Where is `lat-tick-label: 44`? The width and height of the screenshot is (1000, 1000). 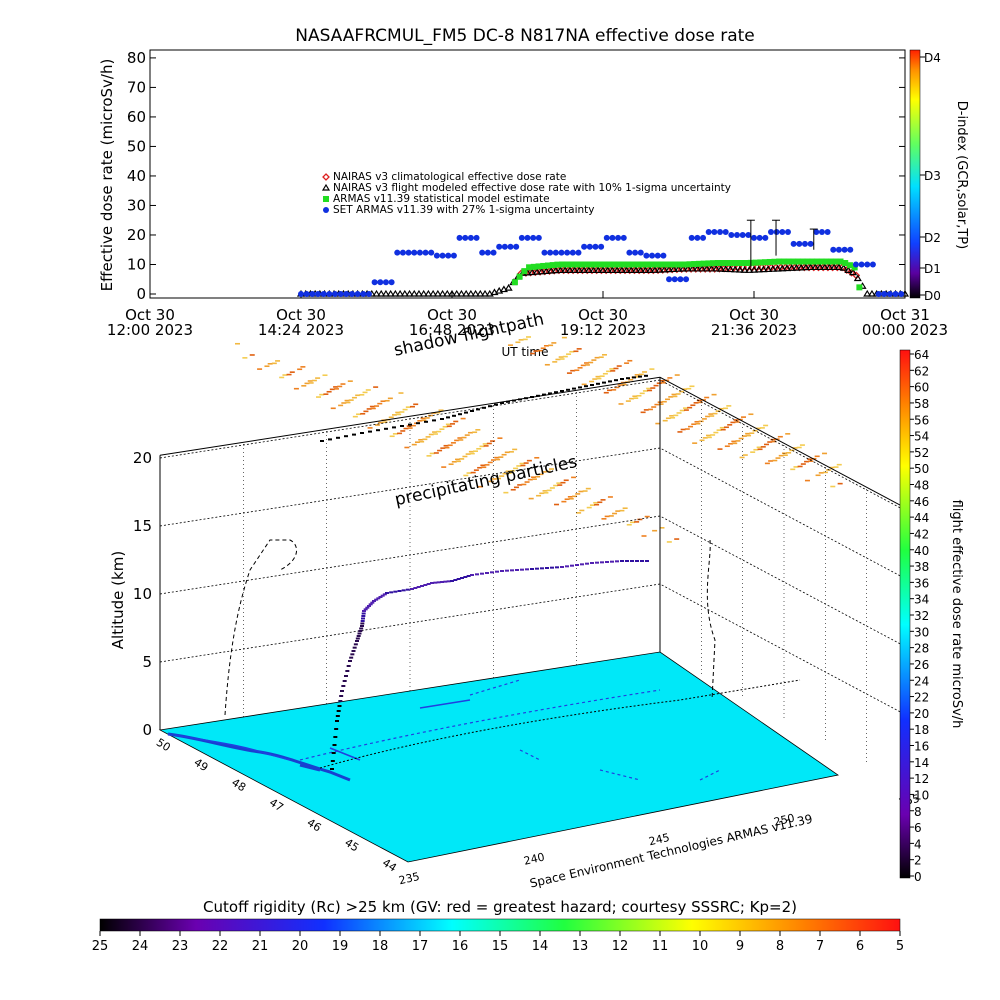
lat-tick-label: 44 is located at coordinates (389, 865).